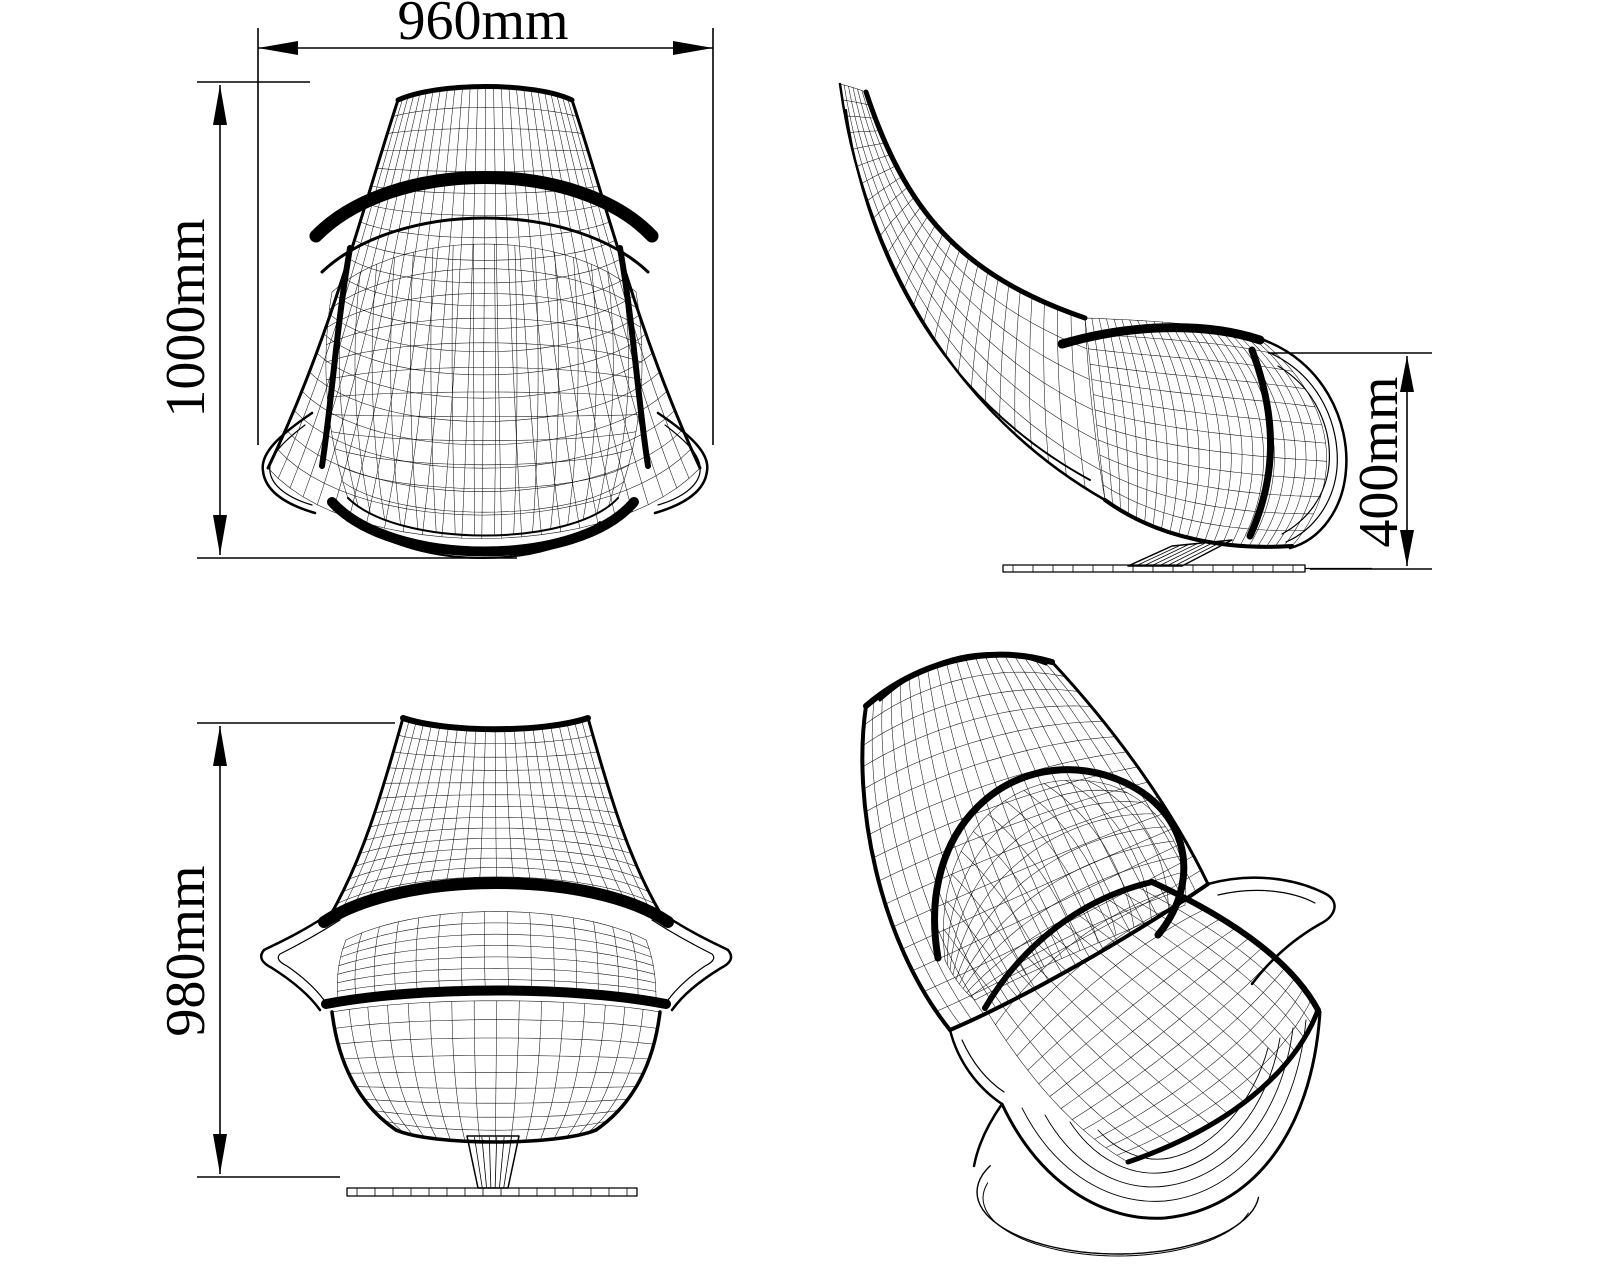 The height and width of the screenshot is (1280, 1600). I want to click on perspective-view-wireframe, so click(1098, 954).